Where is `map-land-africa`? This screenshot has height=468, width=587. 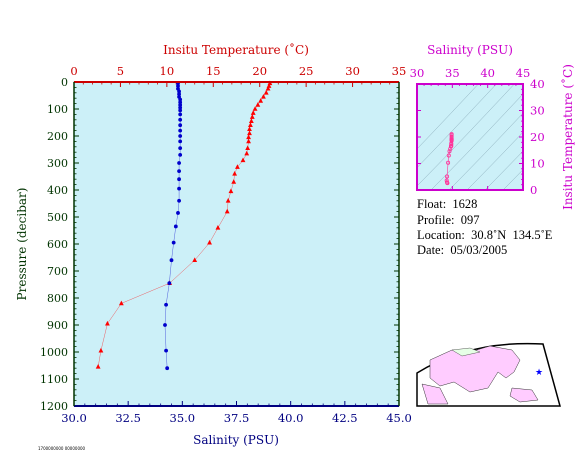
map-land-africa is located at coordinates (435, 394).